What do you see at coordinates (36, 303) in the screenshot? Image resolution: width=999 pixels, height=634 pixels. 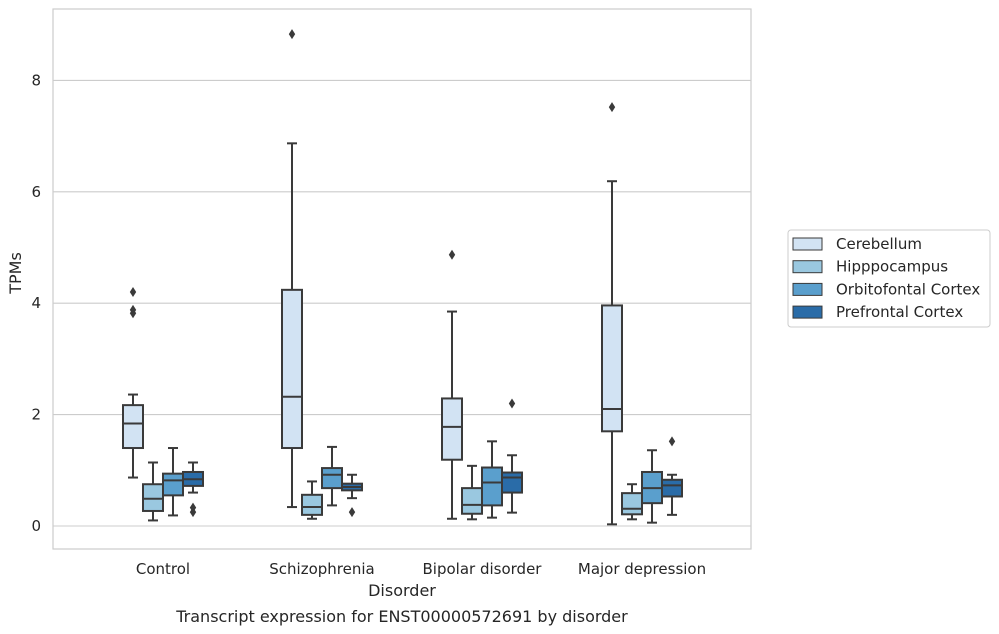 I see `y-tick-label: 4` at bounding box center [36, 303].